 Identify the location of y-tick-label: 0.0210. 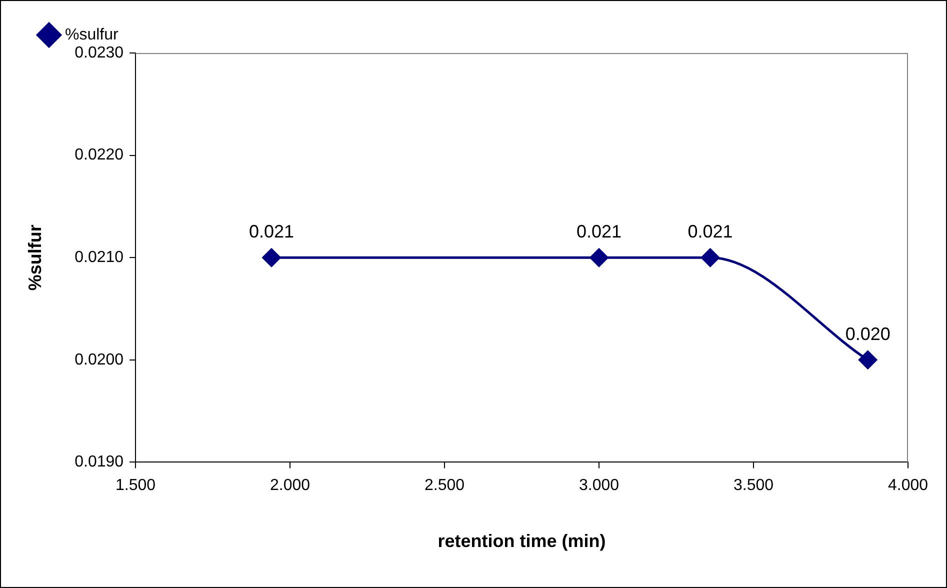
(99, 257).